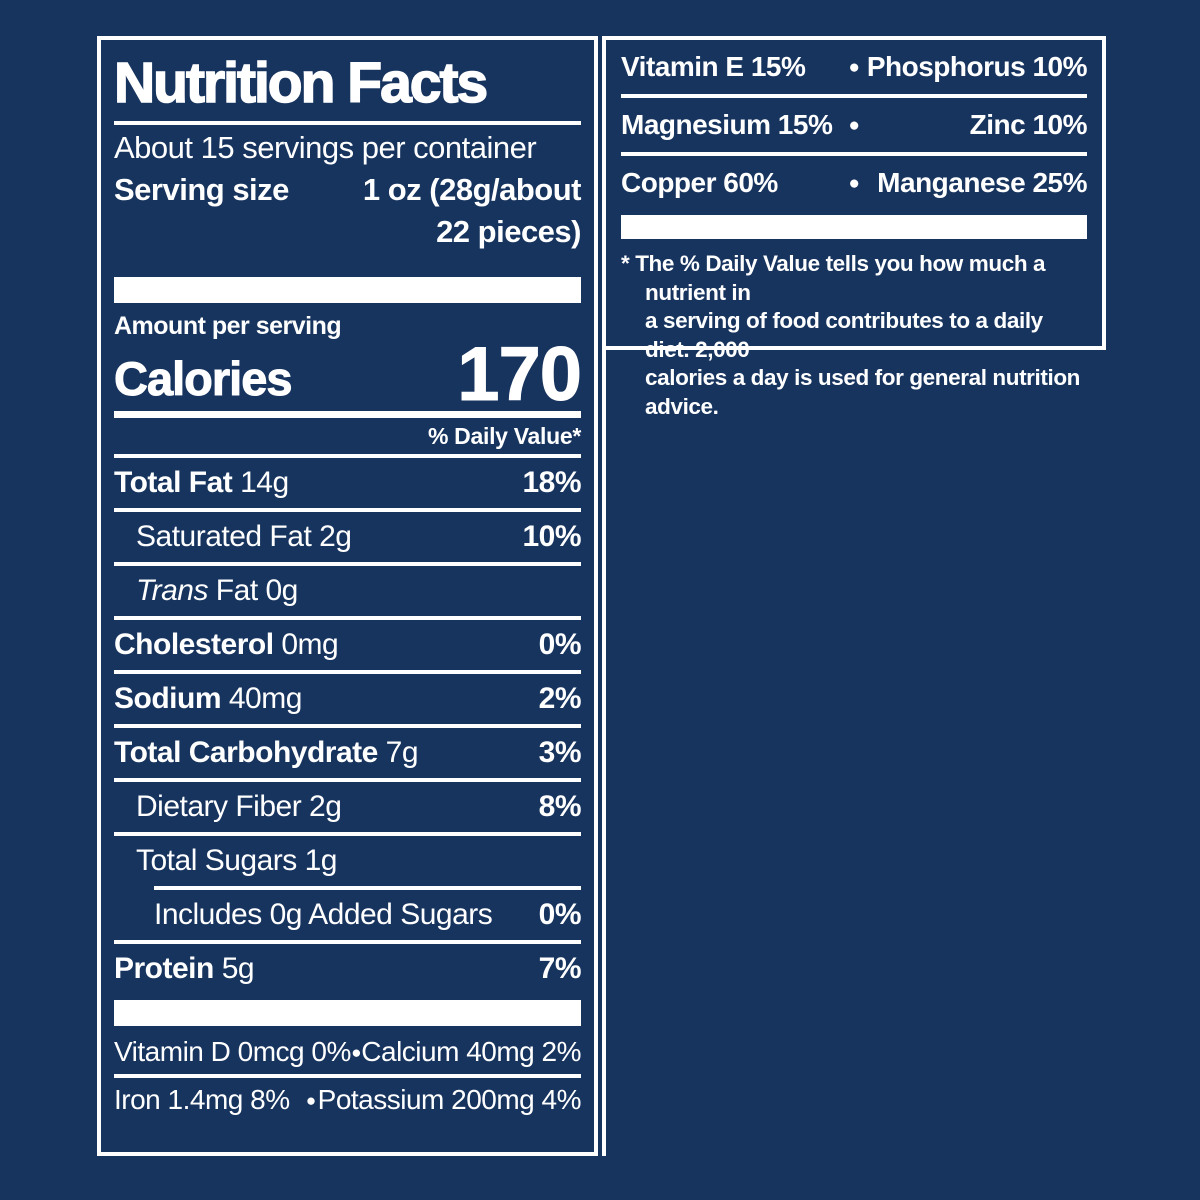  I want to click on nutrient-row-cholesterol: Cholesterol 0mg 0%, so click(348, 644).